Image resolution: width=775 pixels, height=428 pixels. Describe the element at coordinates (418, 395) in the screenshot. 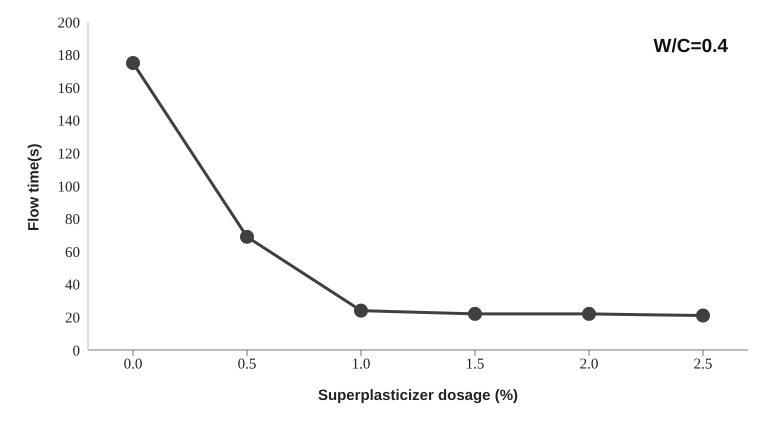

I see `x-axis-title: Superplasticizer dosage (%)` at that location.